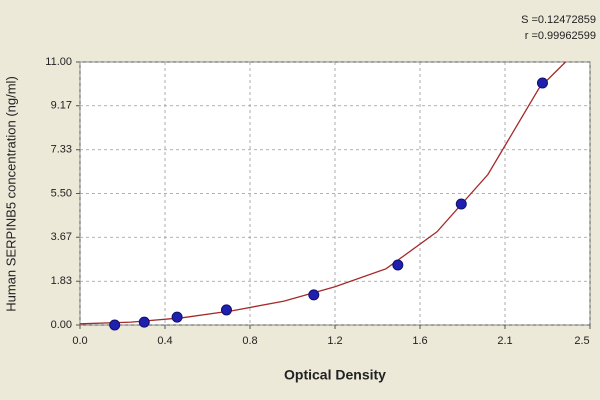 This screenshot has height=400, width=600. What do you see at coordinates (334, 341) in the screenshot?
I see `x-tick-label: 1.2` at bounding box center [334, 341].